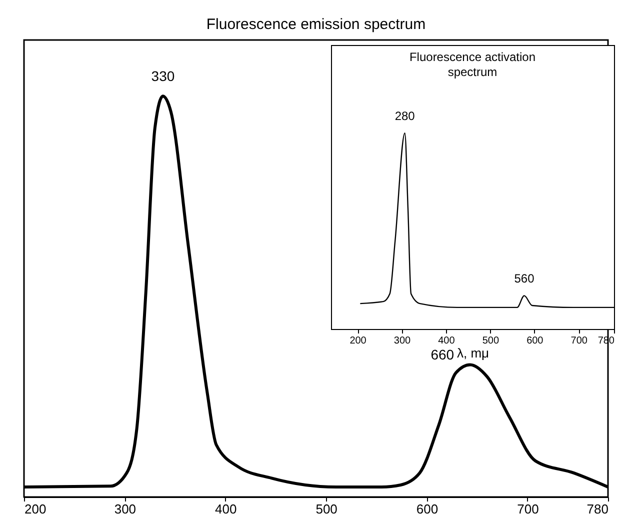 This screenshot has width=634, height=516. What do you see at coordinates (597, 509) in the screenshot?
I see `x-tick-label: 780` at bounding box center [597, 509].